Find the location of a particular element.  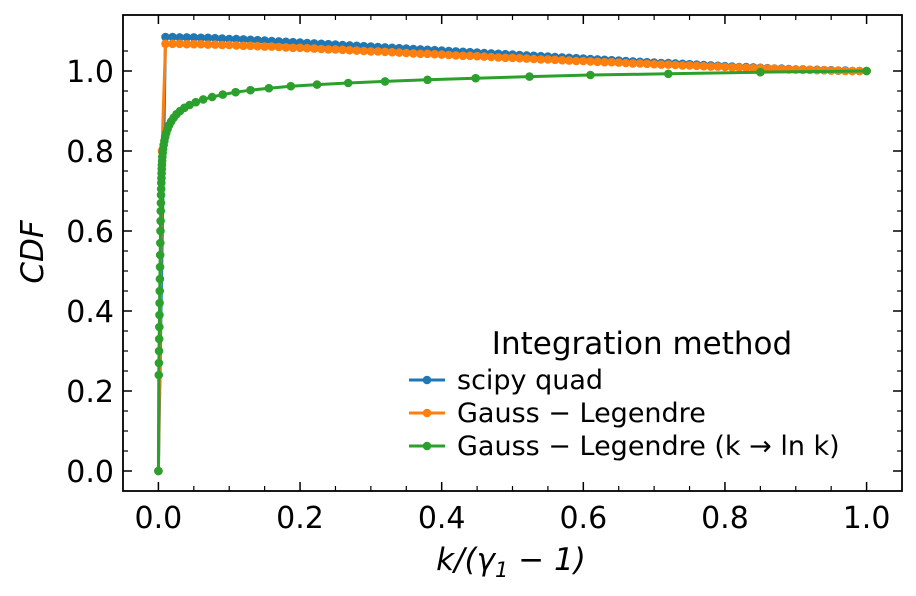

legend-label: scipy quad is located at coordinates (530, 380).